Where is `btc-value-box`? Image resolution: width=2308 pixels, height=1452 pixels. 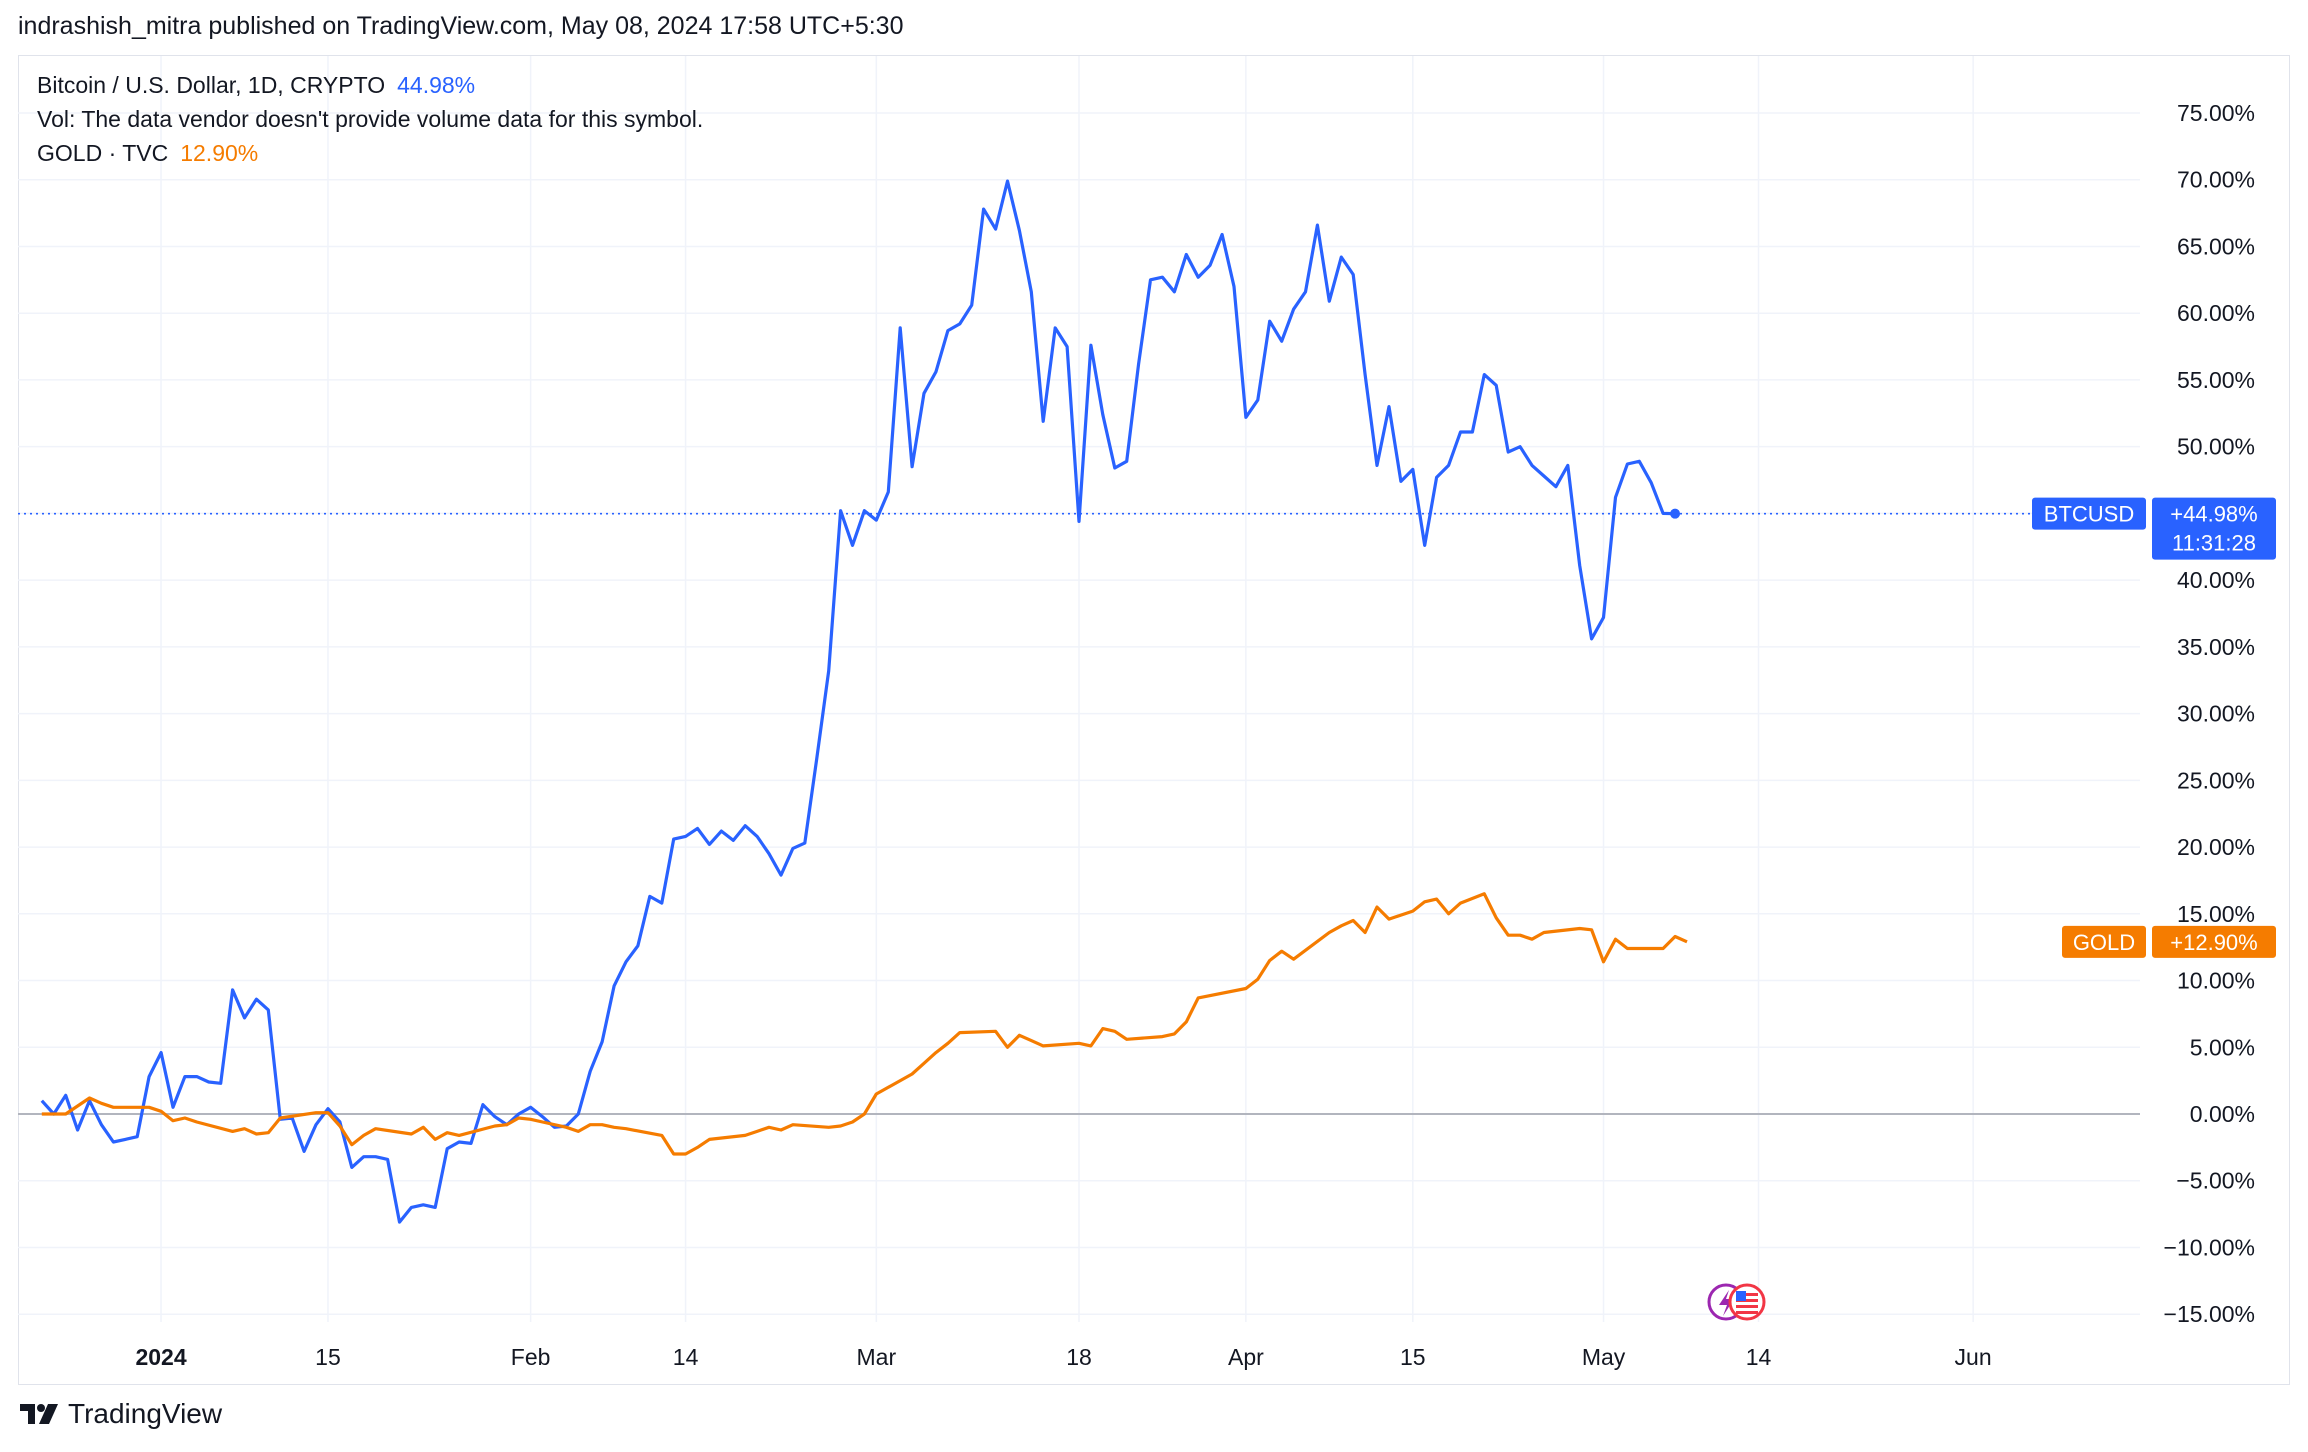 btc-value-box is located at coordinates (2214, 528).